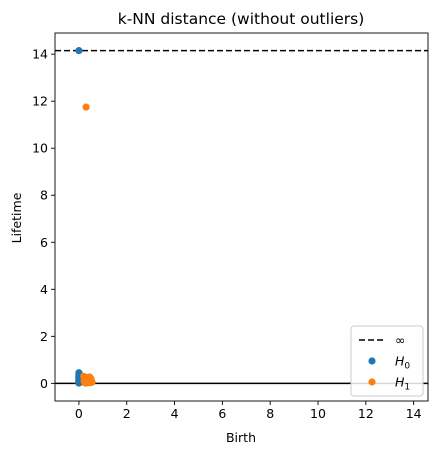 This screenshot has height=455, width=436. I want to click on y-tick-label: 14, so click(40, 54).